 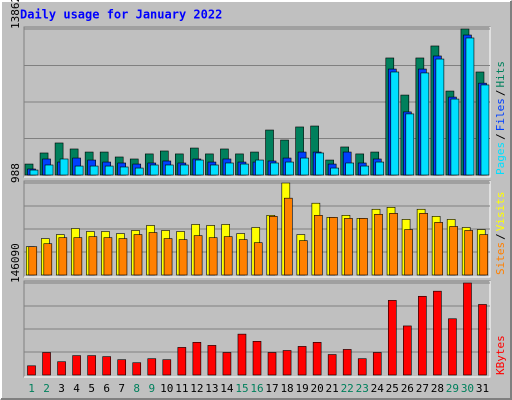 I want to click on legend-entry: Sites, so click(x=500, y=258).